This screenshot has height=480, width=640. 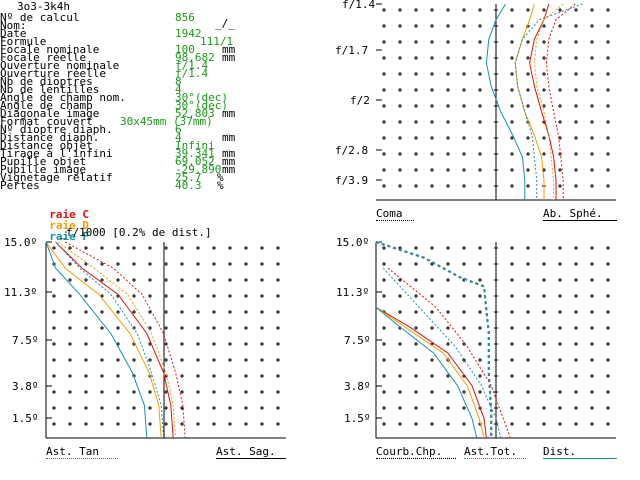 What do you see at coordinates (13, 33) in the screenshot?
I see `spec-label: Date` at bounding box center [13, 33].